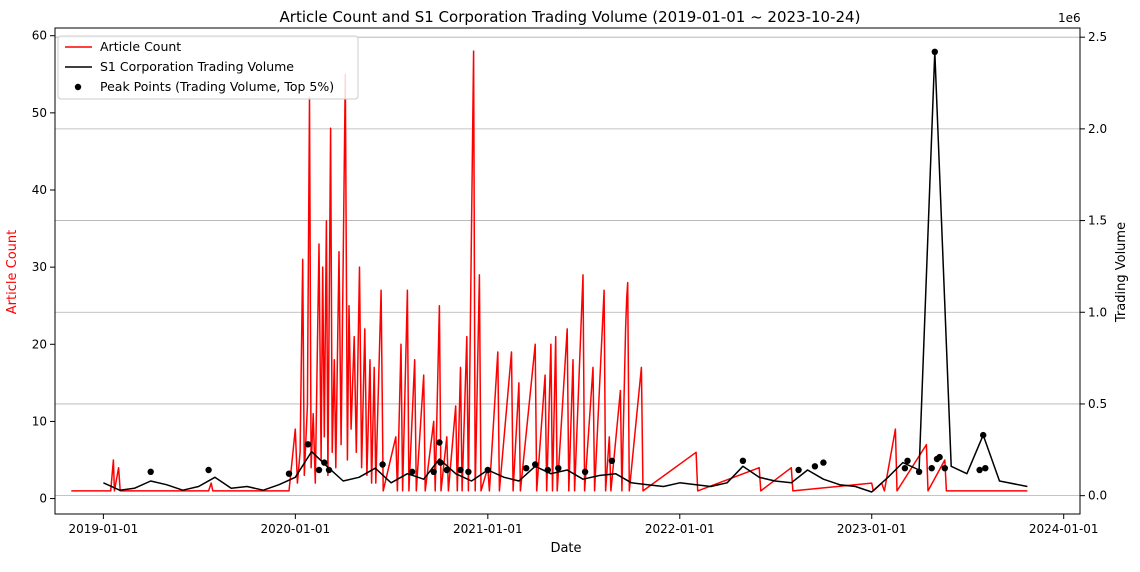 The width and height of the screenshot is (1140, 572). I want to click on x-tick-label-1: 2020-01-01, so click(295, 529).